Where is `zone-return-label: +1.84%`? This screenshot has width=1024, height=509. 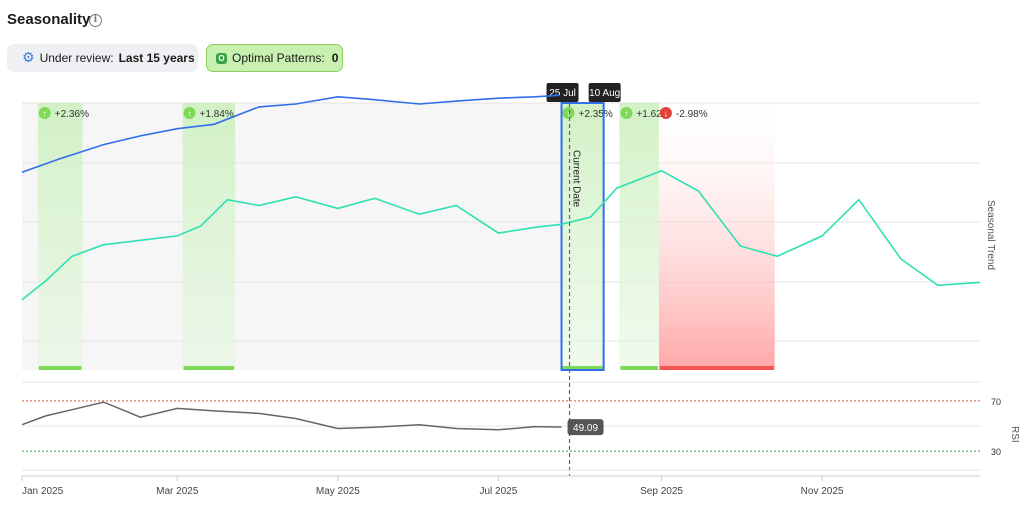 zone-return-label: +1.84% is located at coordinates (217, 114).